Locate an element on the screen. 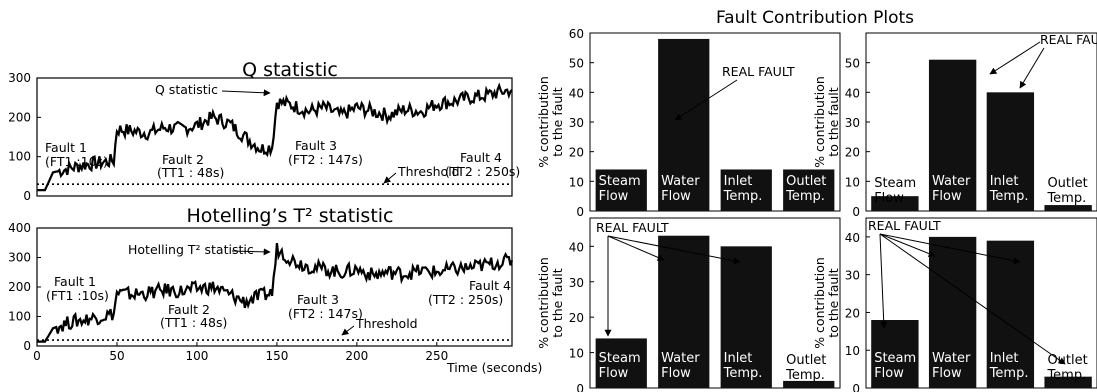  q-fault4-sub: (TT2 : 250s) is located at coordinates (482, 171).